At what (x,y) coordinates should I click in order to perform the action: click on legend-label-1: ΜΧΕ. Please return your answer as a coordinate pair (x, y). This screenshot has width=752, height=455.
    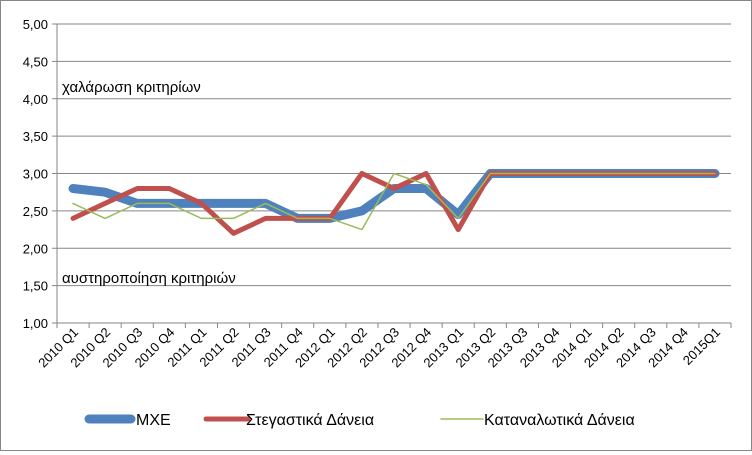
    Looking at the image, I should click on (153, 420).